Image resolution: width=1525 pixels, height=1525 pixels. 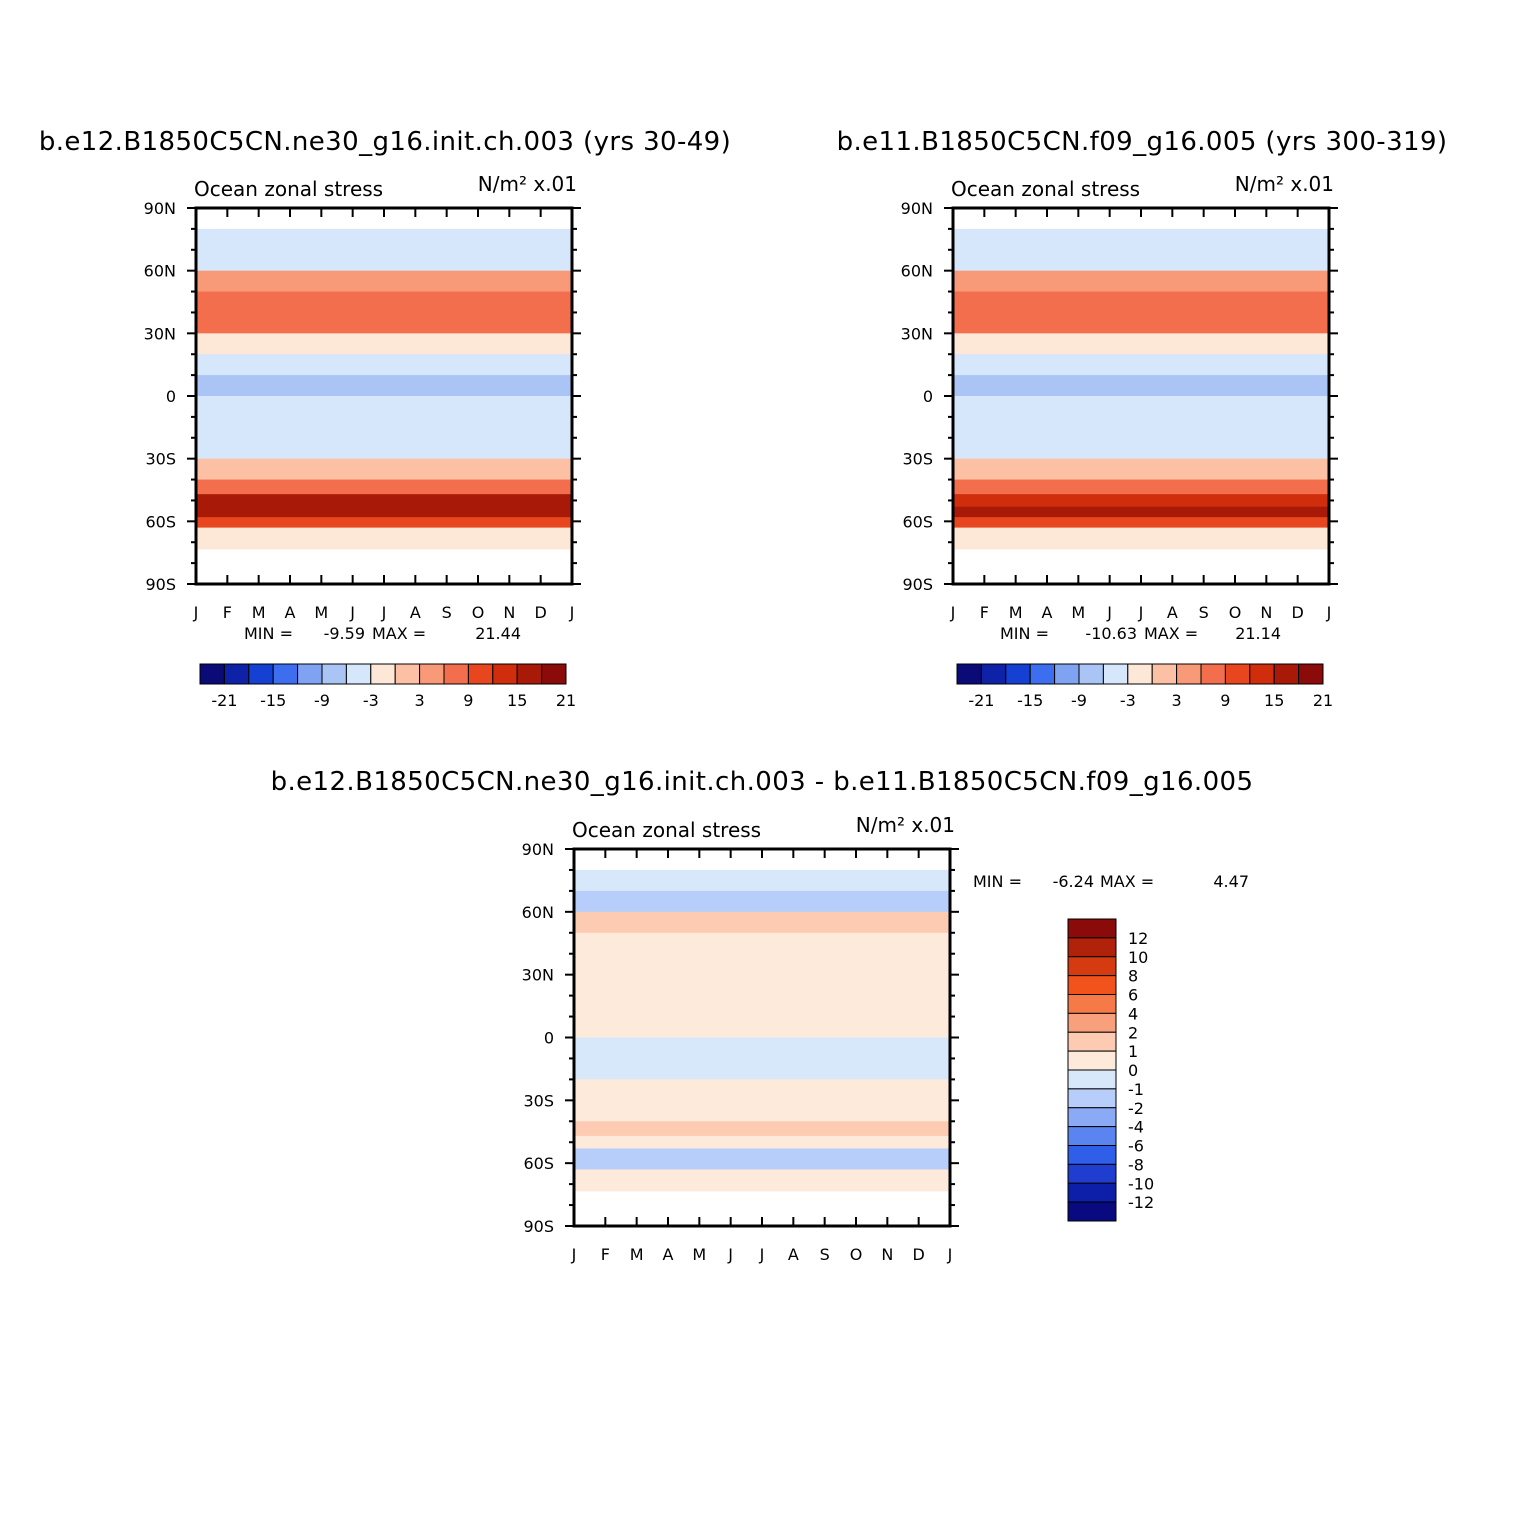 I want to click on panel-3-max-label: MAX =, so click(x=1127, y=881).